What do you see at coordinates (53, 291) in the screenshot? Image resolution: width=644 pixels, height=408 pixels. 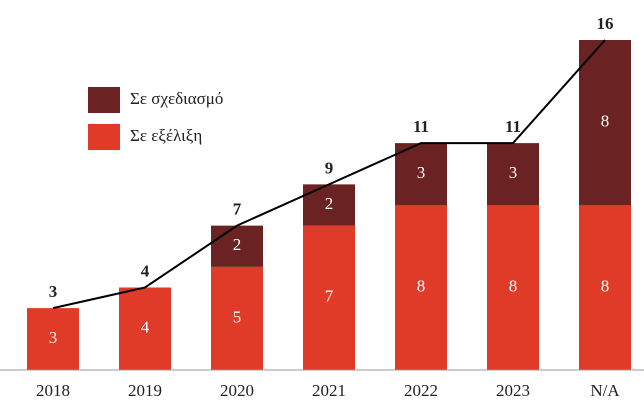 I see `total-label: 3` at bounding box center [53, 291].